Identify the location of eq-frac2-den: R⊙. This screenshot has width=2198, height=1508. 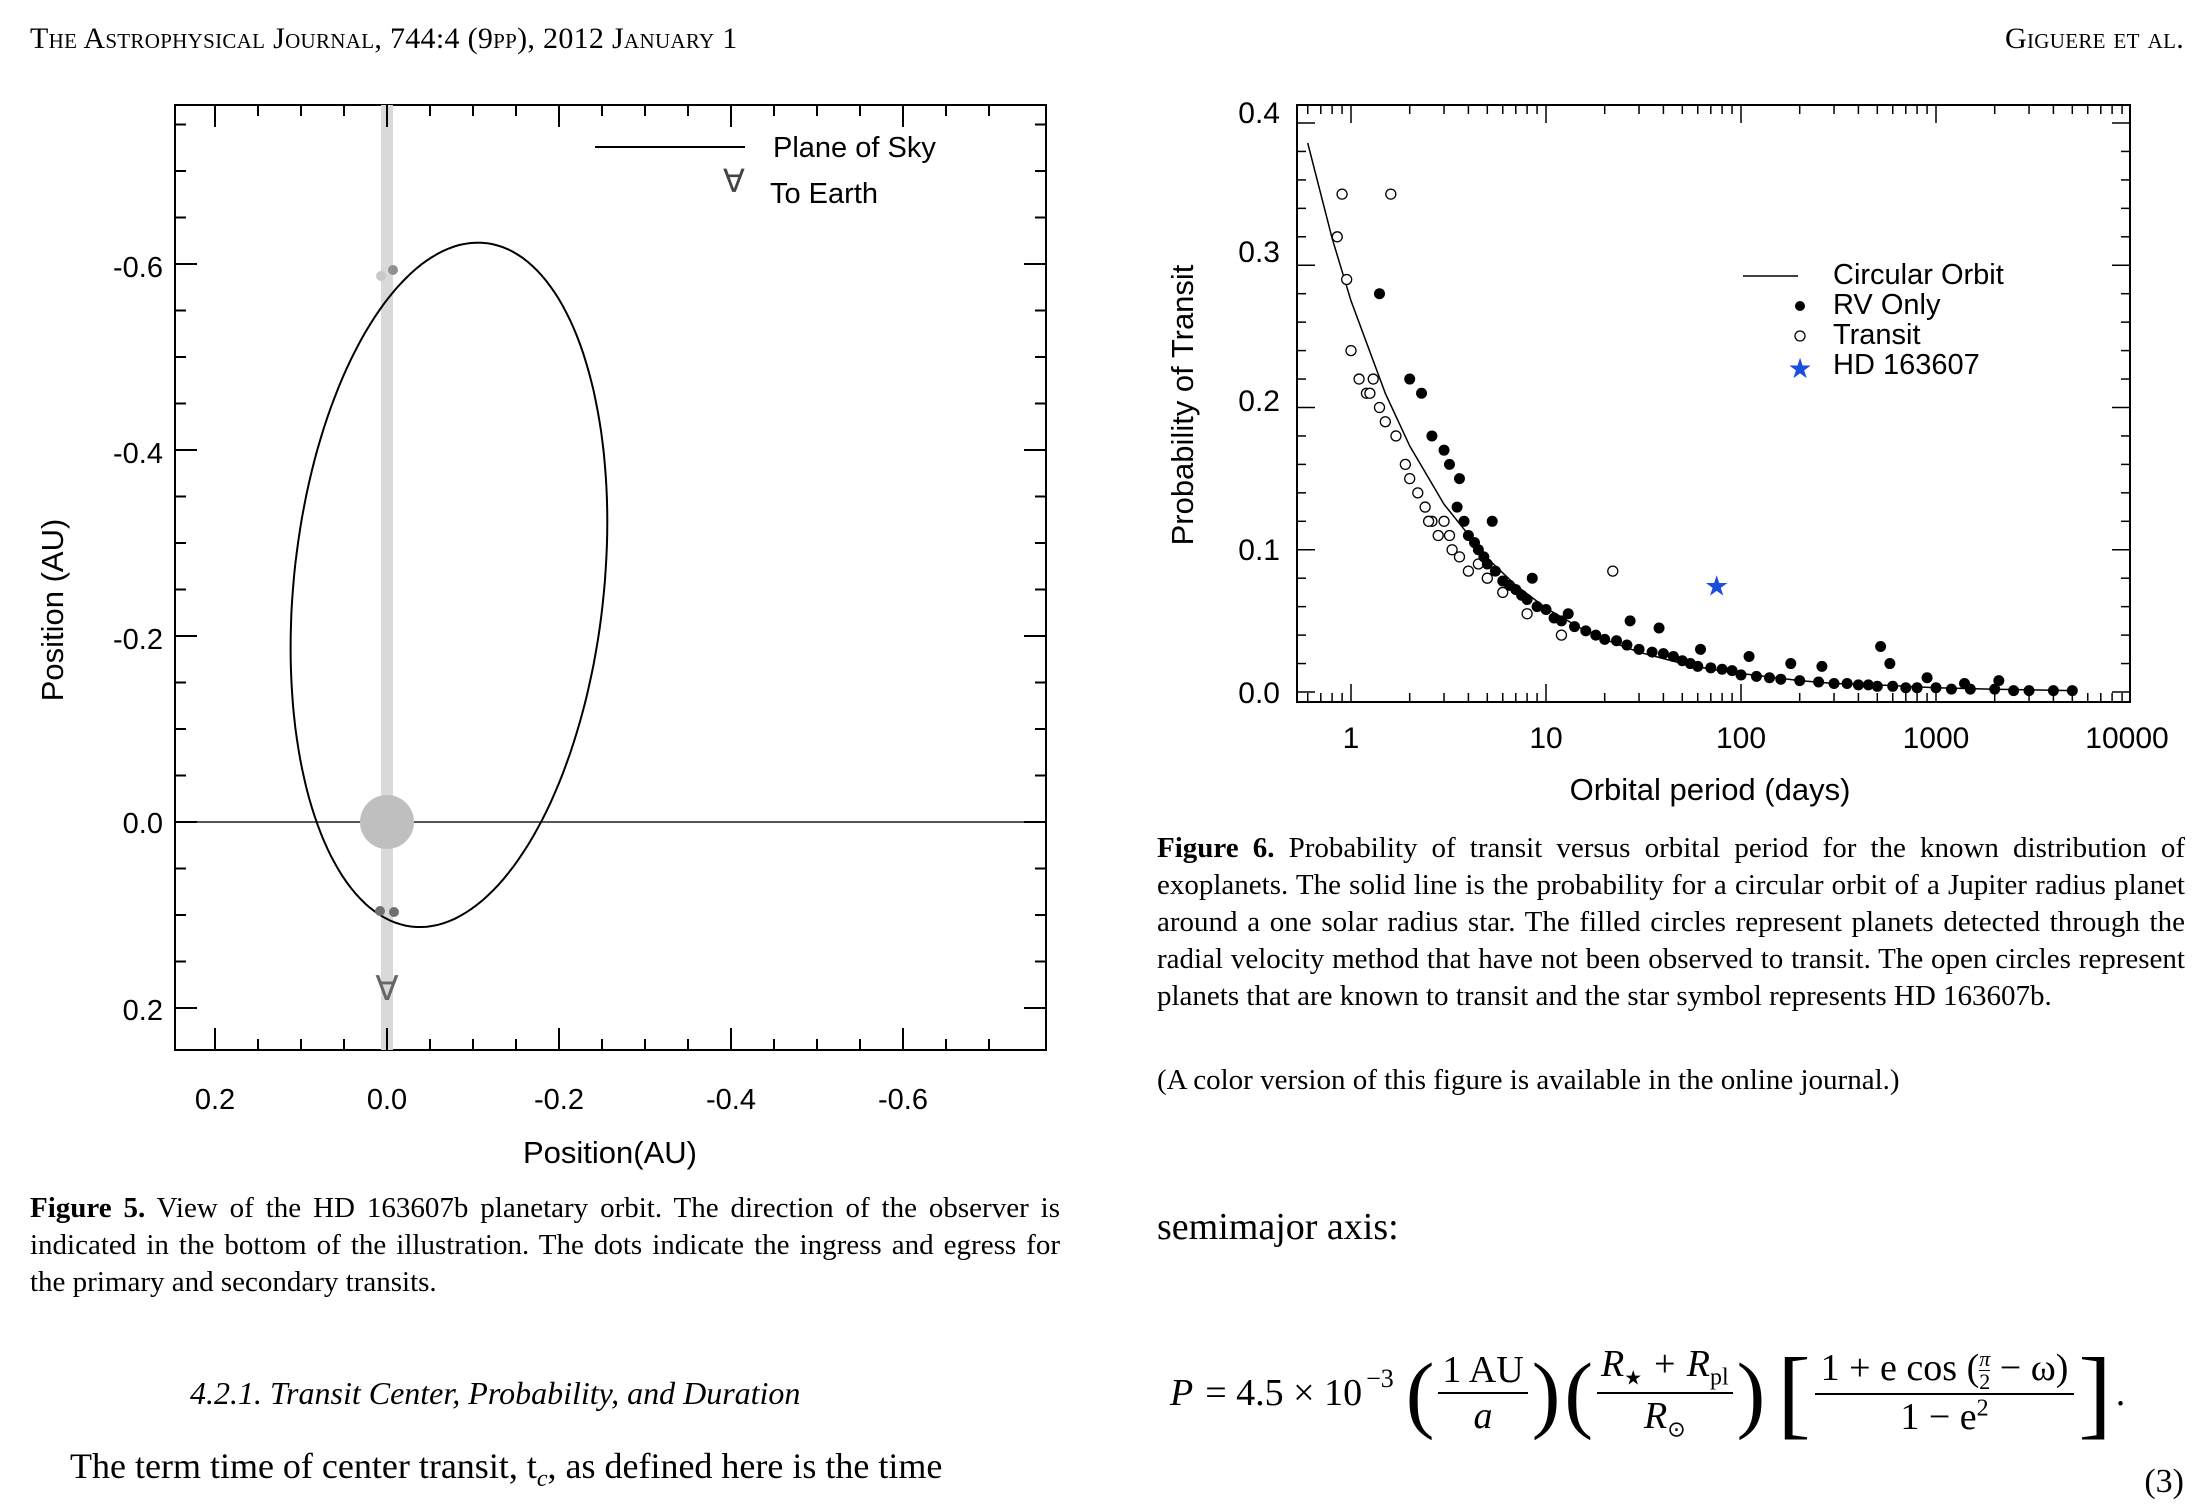
(1665, 1418).